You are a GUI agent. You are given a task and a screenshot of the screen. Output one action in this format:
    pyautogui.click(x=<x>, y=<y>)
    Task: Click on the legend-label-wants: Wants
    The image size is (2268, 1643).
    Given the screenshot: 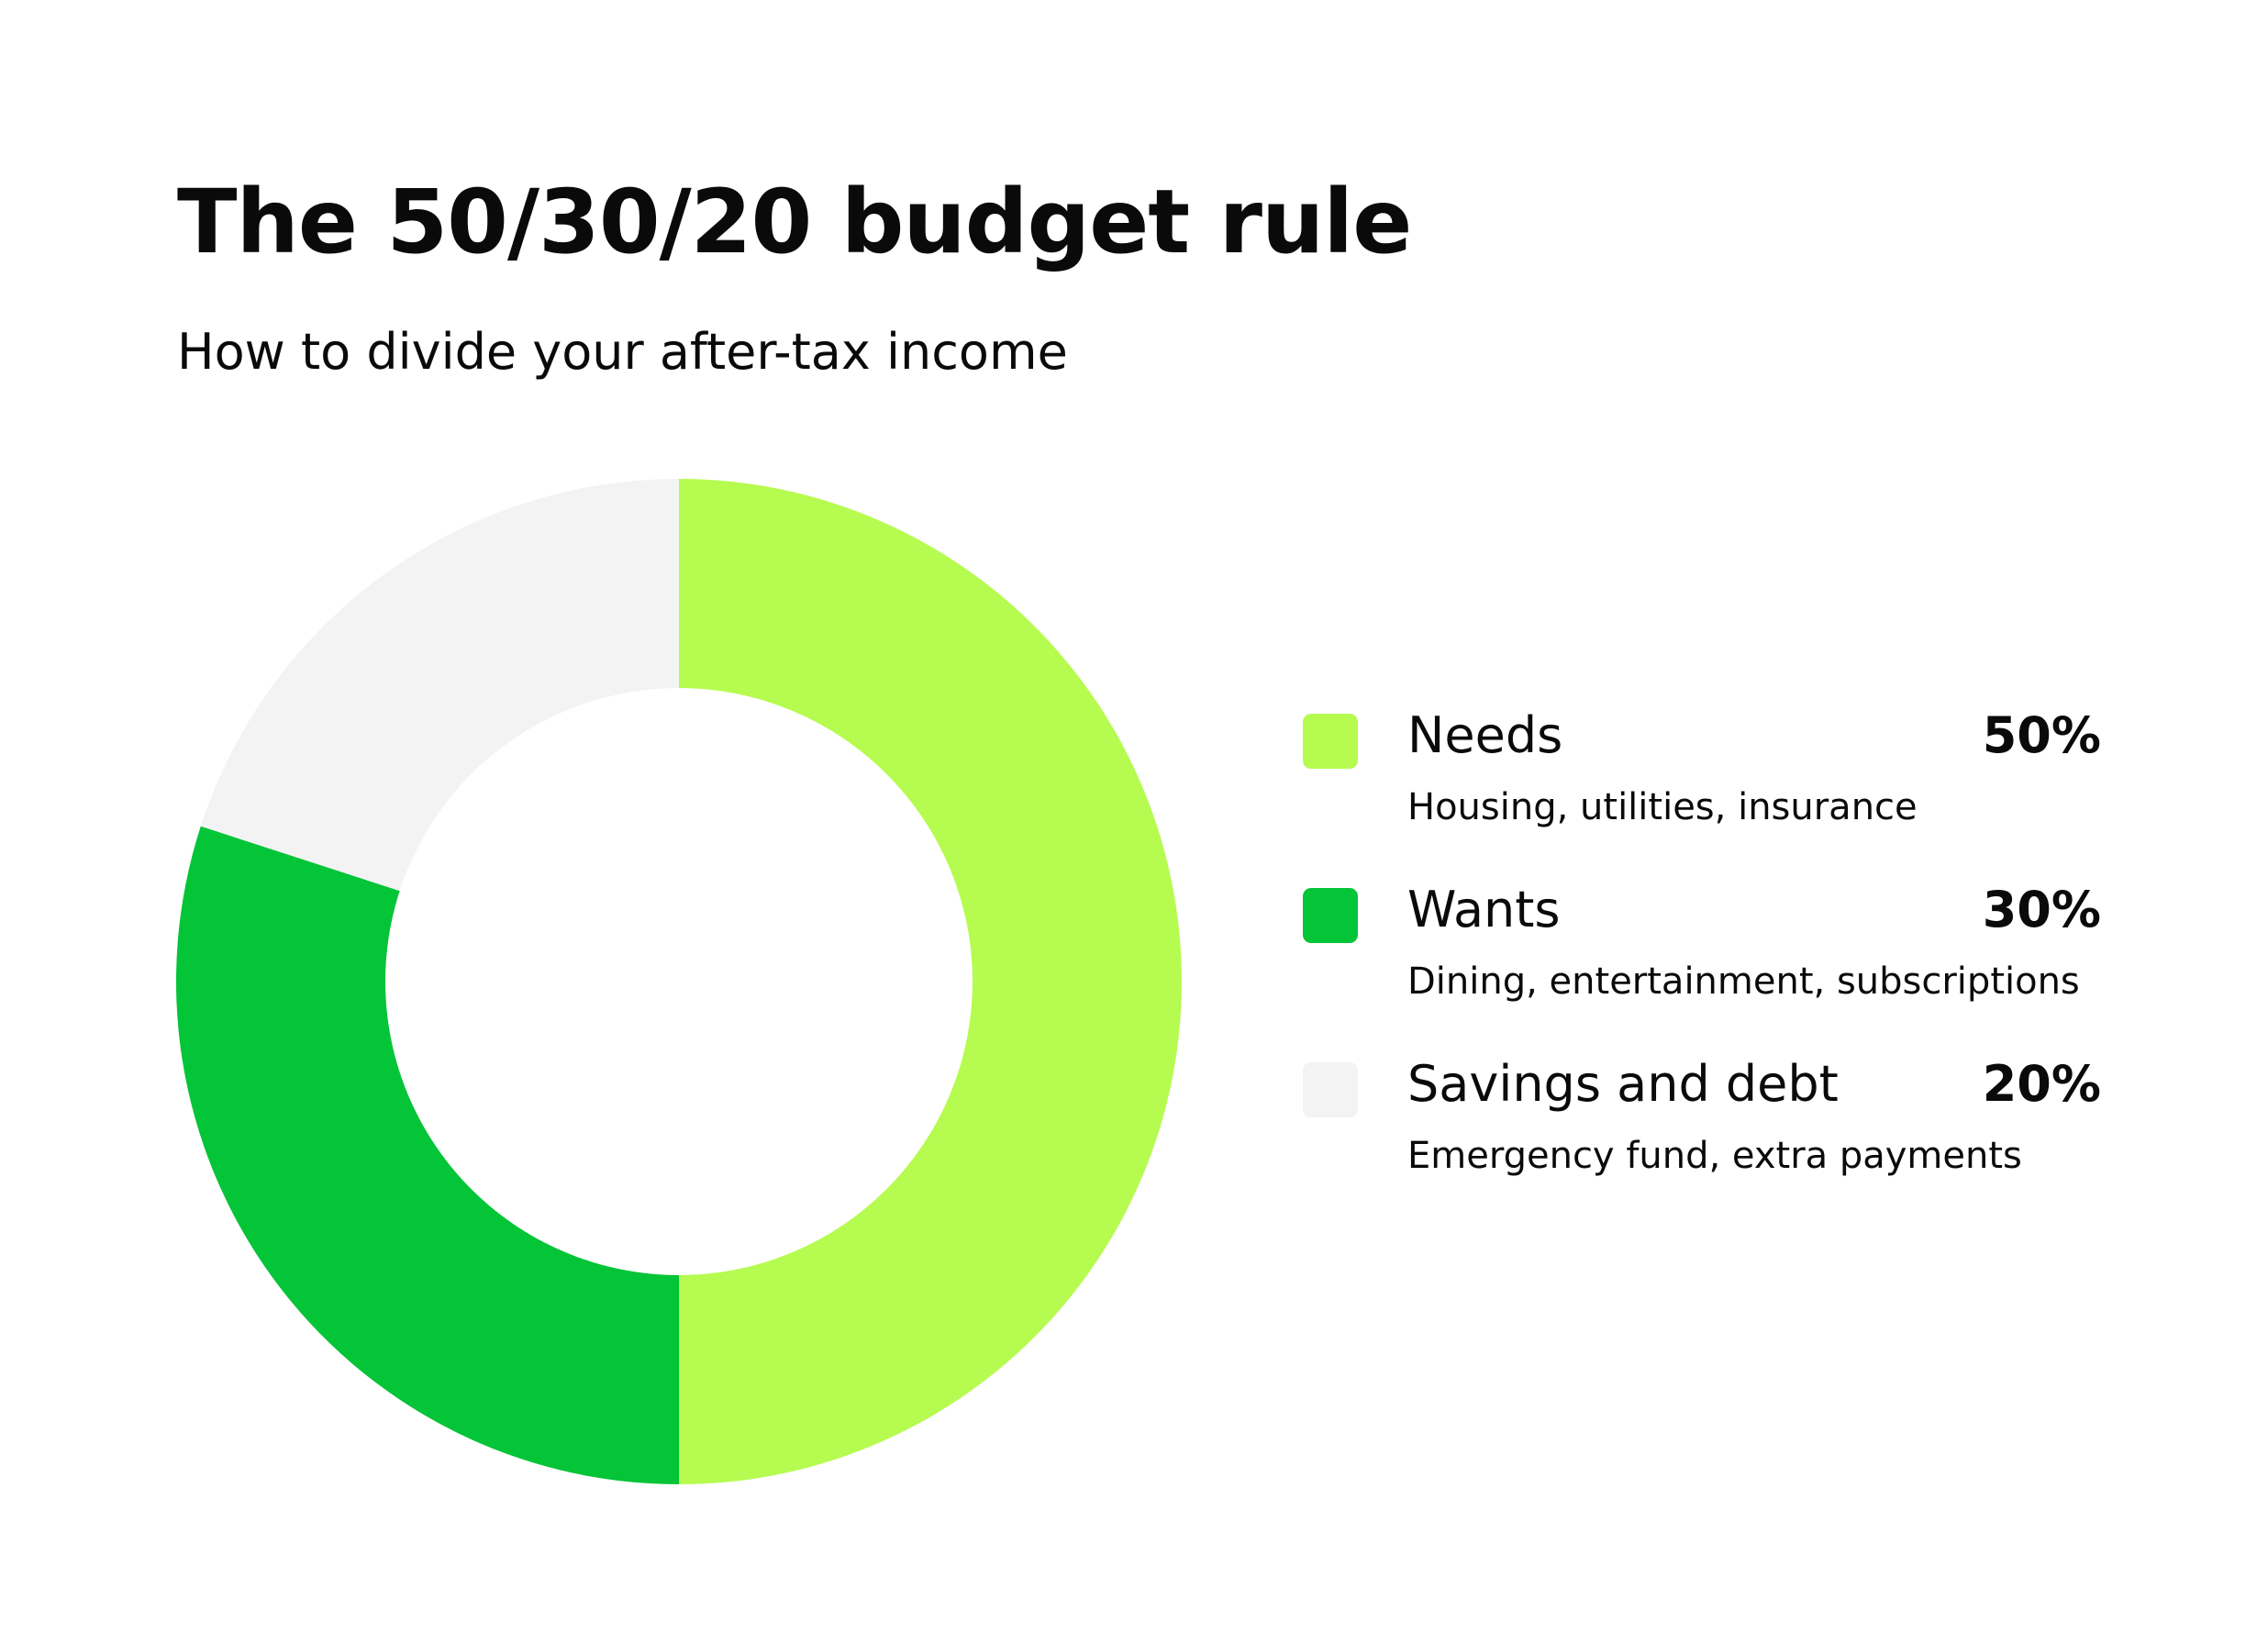 What is the action you would take?
    pyautogui.click(x=1484, y=910)
    